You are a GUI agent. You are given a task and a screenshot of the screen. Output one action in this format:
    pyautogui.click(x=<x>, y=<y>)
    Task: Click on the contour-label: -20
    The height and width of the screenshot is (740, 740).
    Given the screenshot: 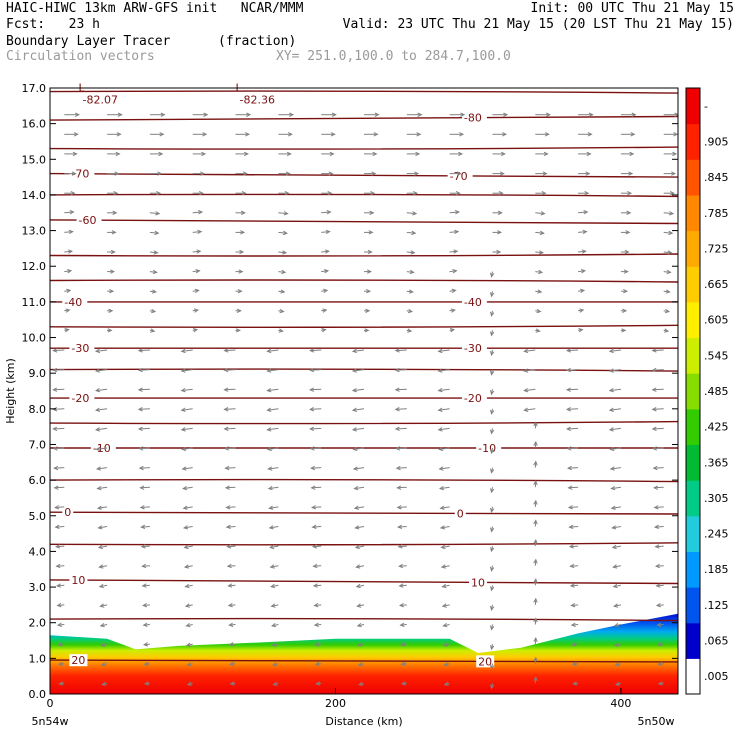 What is the action you would take?
    pyautogui.click(x=80, y=398)
    